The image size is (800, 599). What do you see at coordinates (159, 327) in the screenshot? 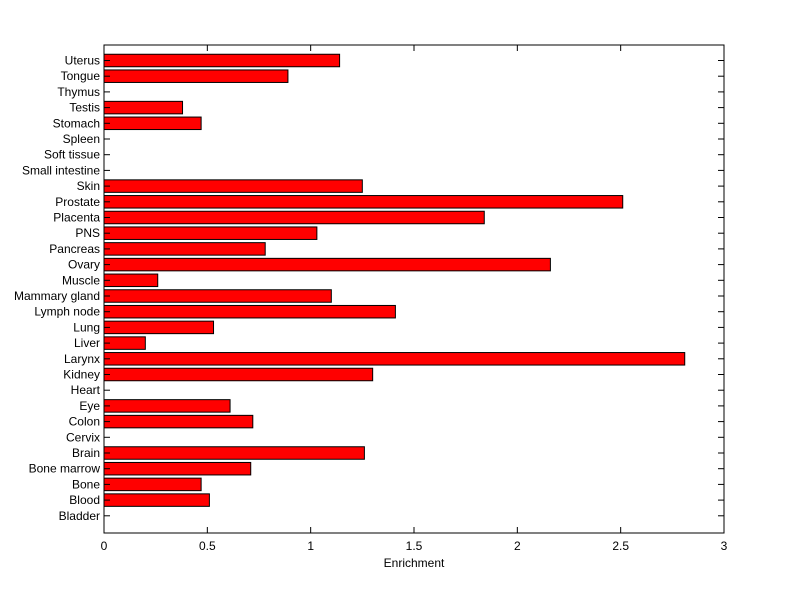
I see `bar-lung` at bounding box center [159, 327].